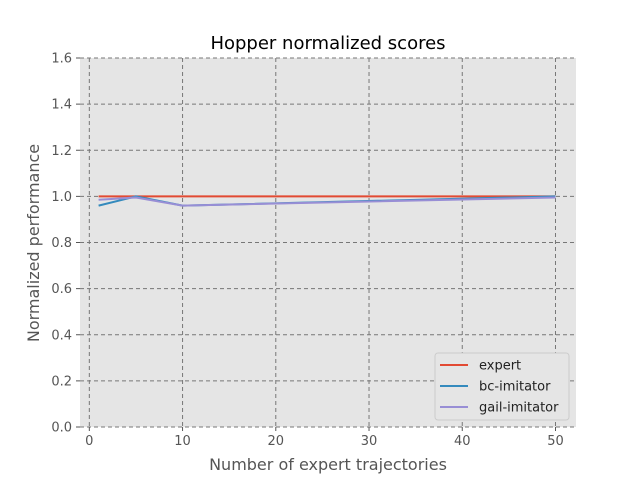 The image size is (640, 480). What do you see at coordinates (182, 441) in the screenshot?
I see `x-tick-label: 10` at bounding box center [182, 441].